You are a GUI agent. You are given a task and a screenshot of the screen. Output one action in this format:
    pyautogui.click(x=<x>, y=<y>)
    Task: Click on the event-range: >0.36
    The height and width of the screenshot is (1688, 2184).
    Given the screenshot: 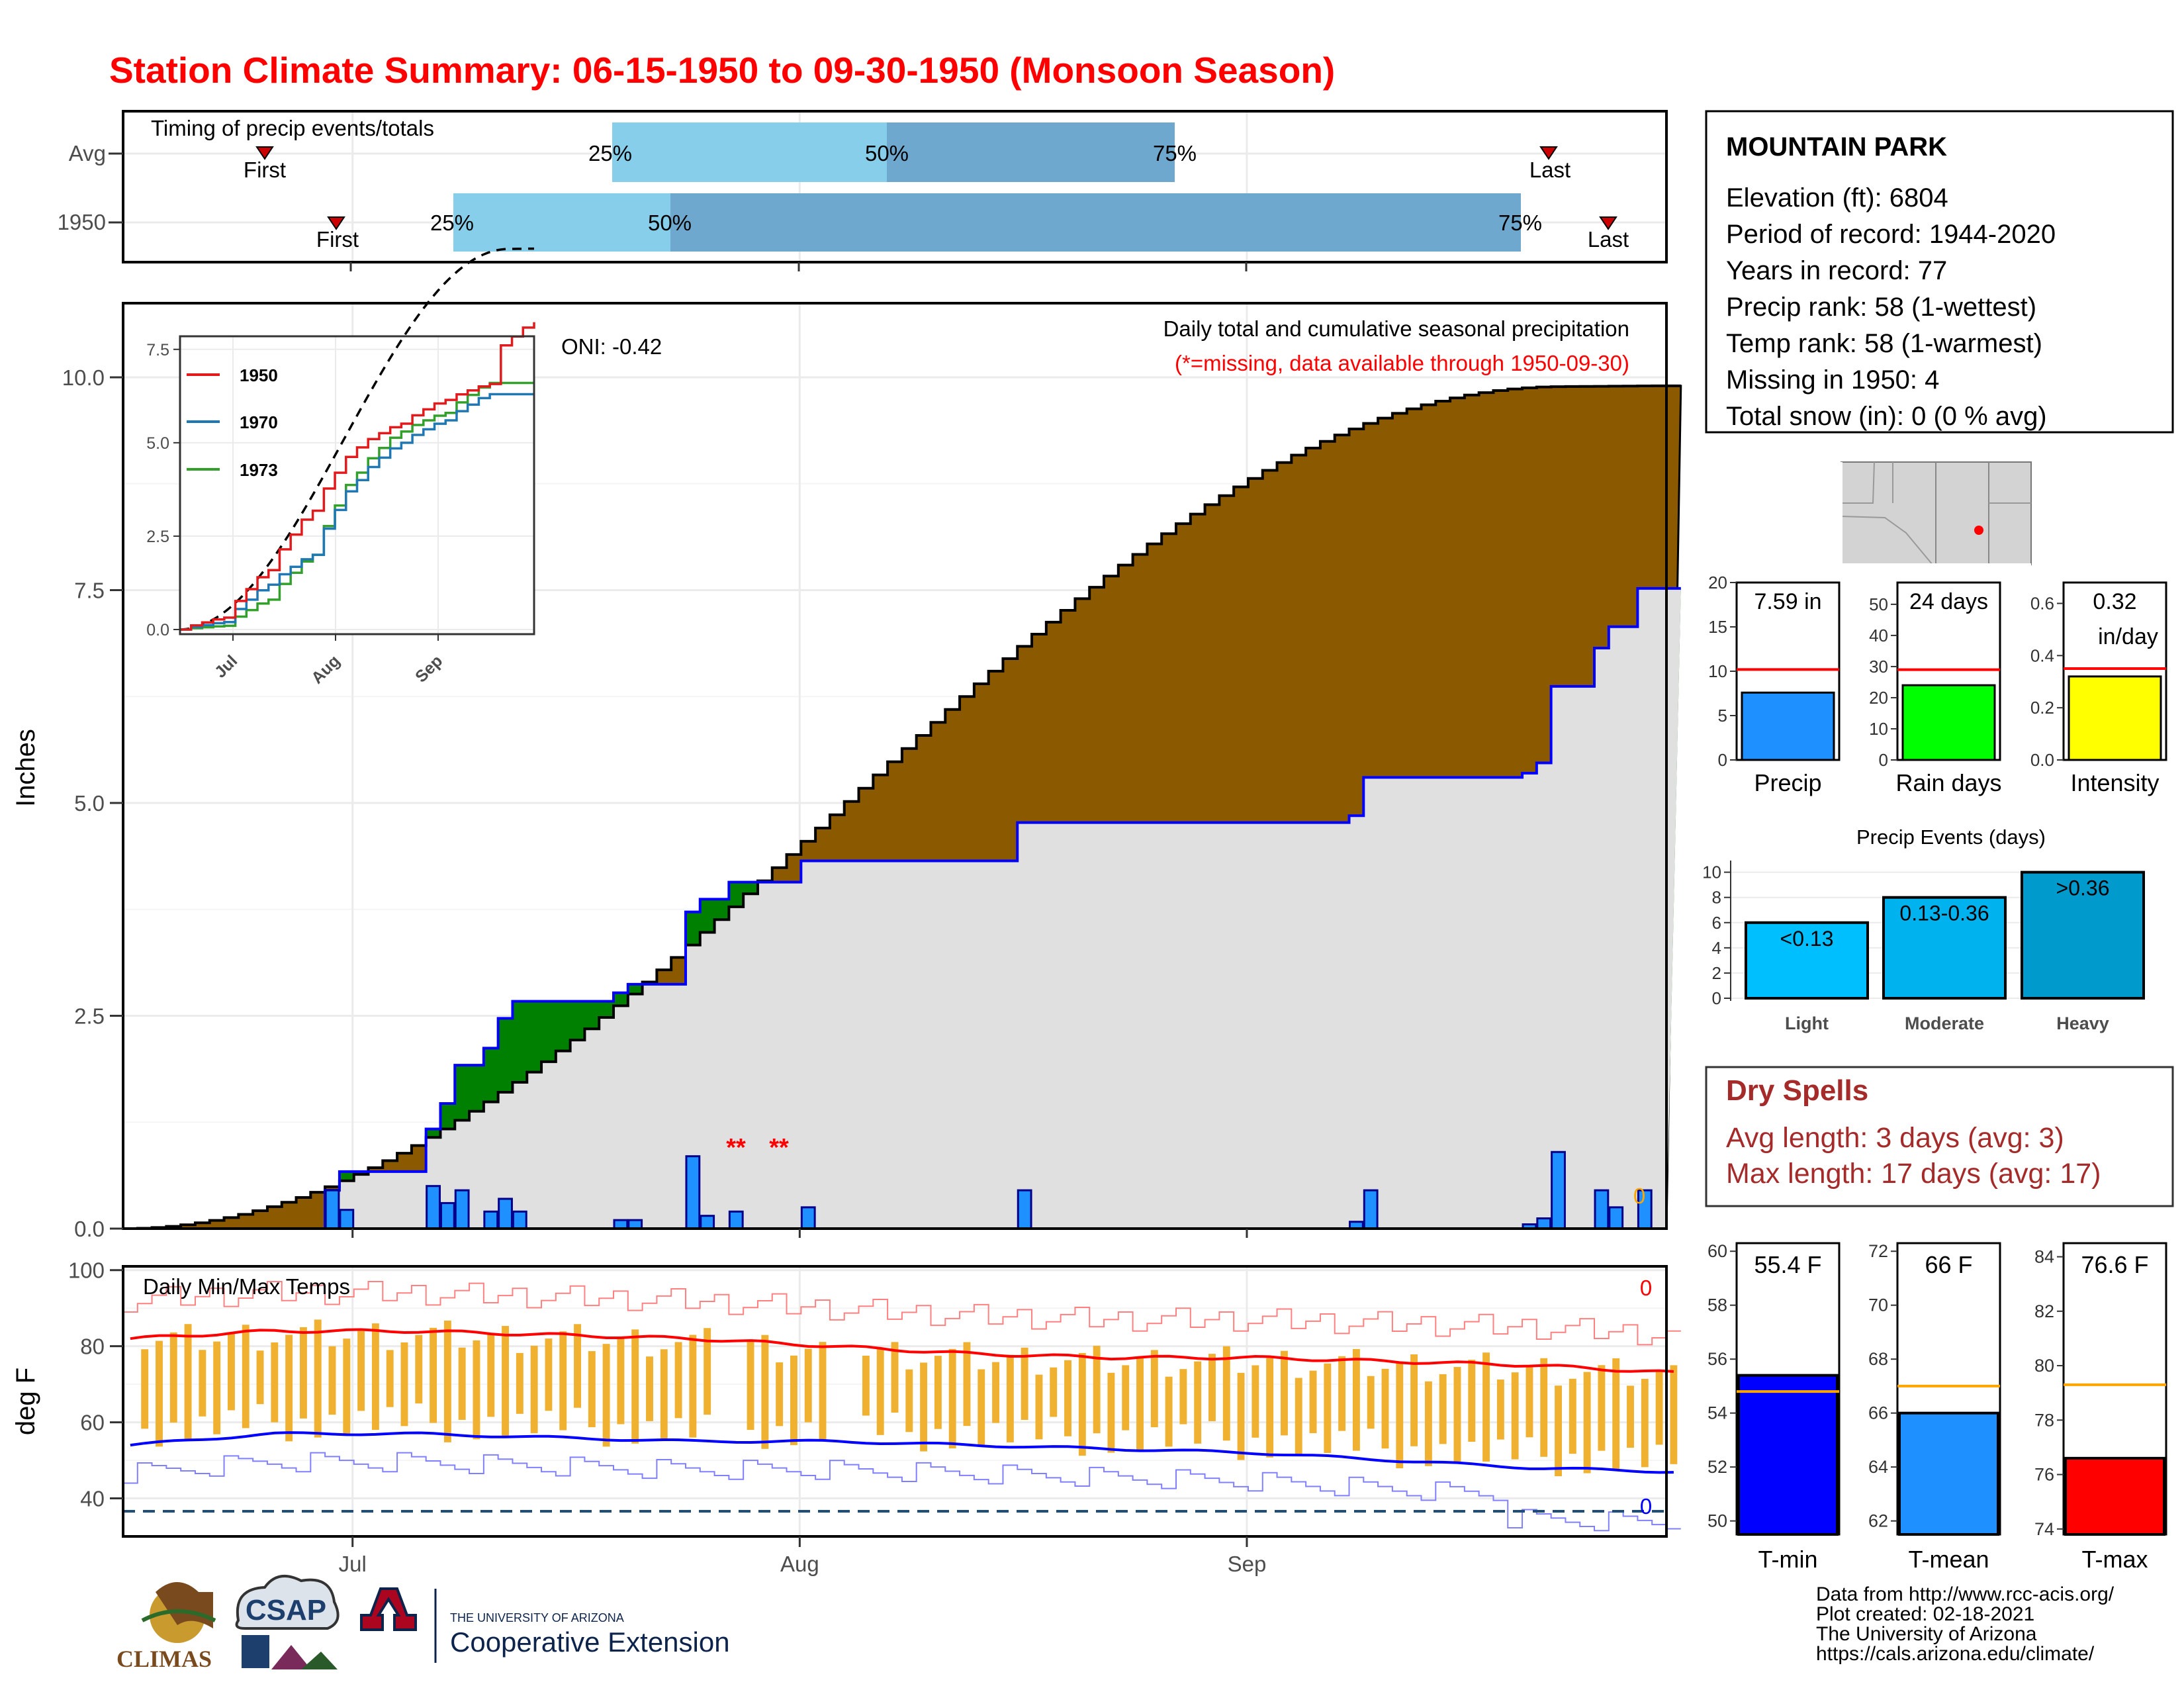 What is the action you would take?
    pyautogui.click(x=2083, y=888)
    